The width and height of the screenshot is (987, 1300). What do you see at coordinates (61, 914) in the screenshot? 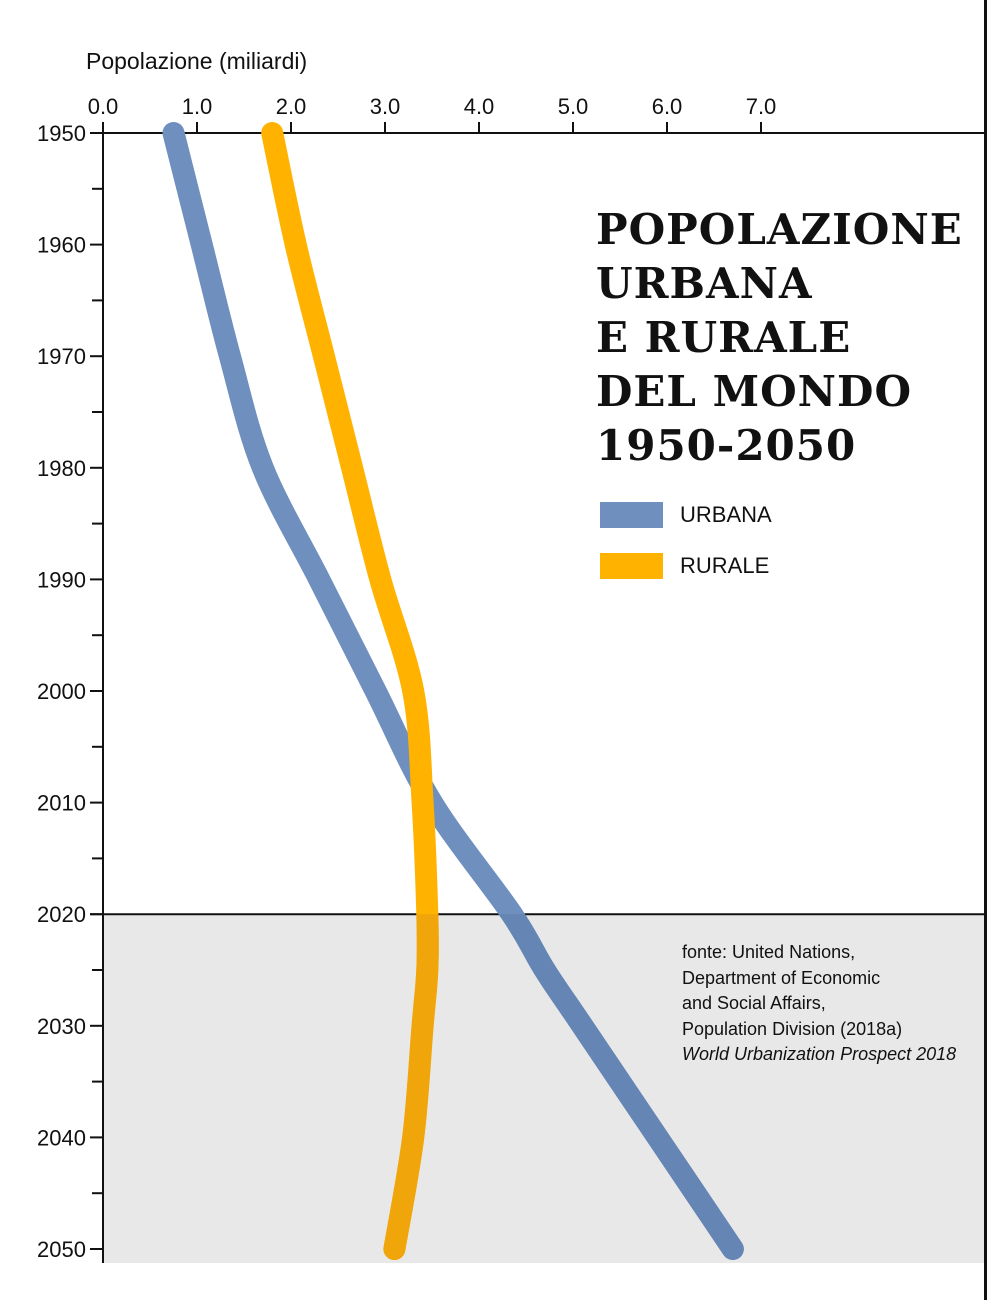
I see `y-tick-label: 2020` at bounding box center [61, 914].